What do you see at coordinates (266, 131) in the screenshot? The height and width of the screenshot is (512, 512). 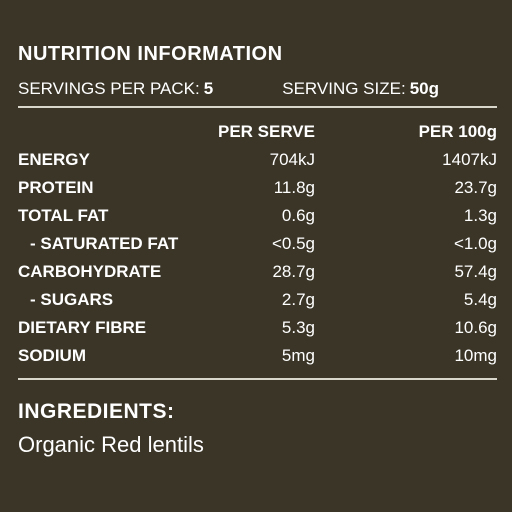 I see `header-per-serve: PER SERVE` at bounding box center [266, 131].